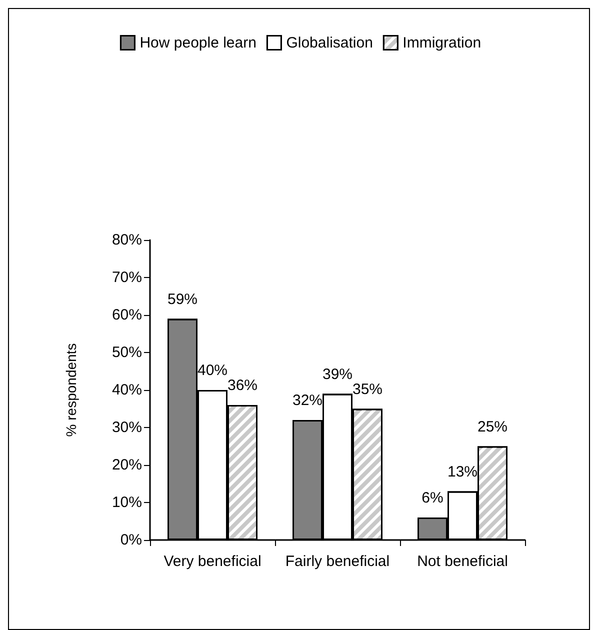  I want to click on data-label: 40%, so click(212, 370).